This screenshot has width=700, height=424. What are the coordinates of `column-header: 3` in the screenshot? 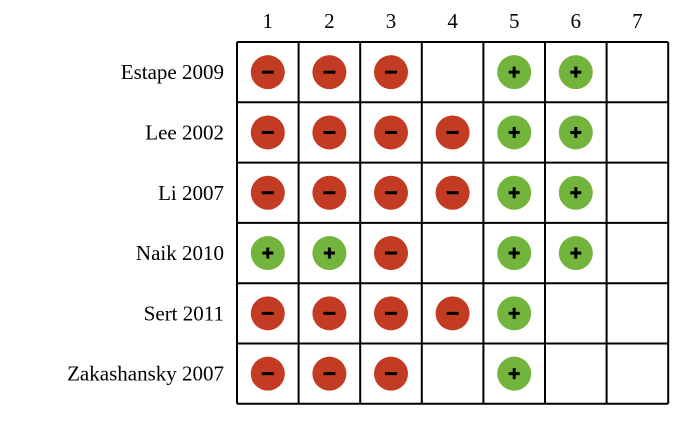 It's located at (391, 21).